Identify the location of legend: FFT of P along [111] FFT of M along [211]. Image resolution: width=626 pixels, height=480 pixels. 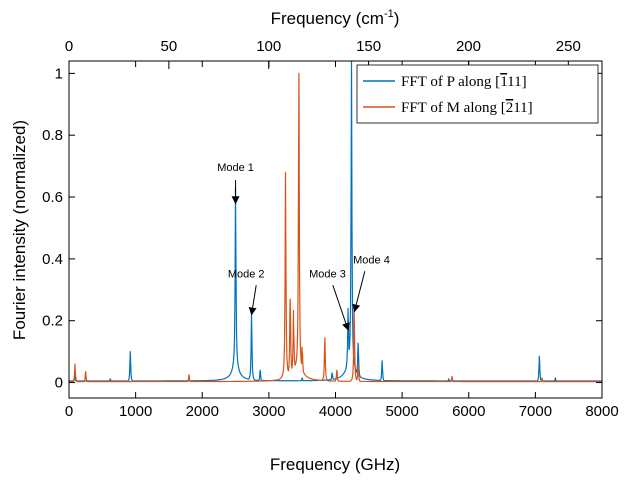
(477, 94).